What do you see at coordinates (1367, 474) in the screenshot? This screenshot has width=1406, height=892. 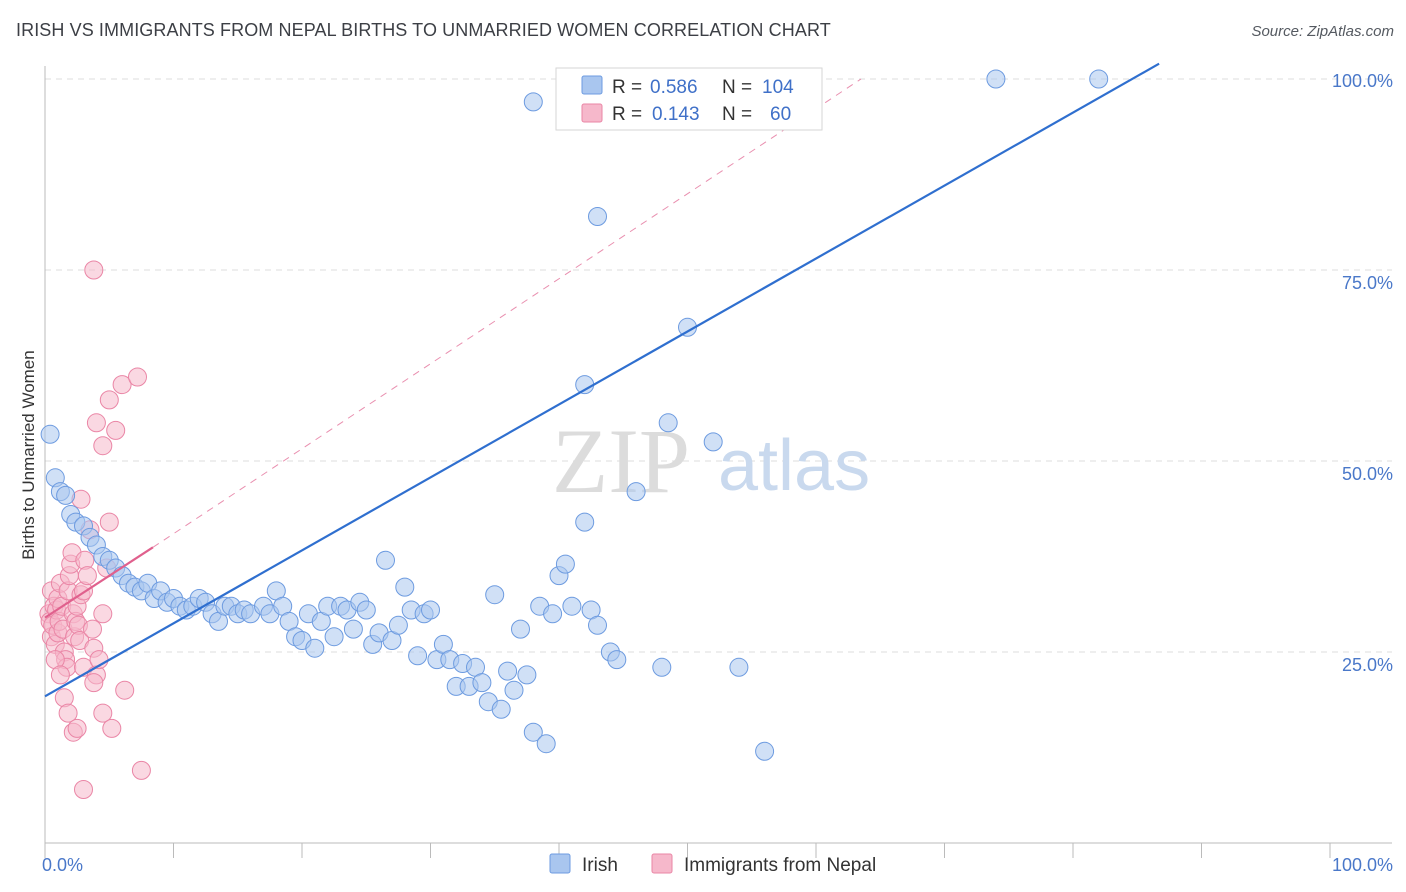 I see `y-tick-label-1: 50.0%` at bounding box center [1367, 474].